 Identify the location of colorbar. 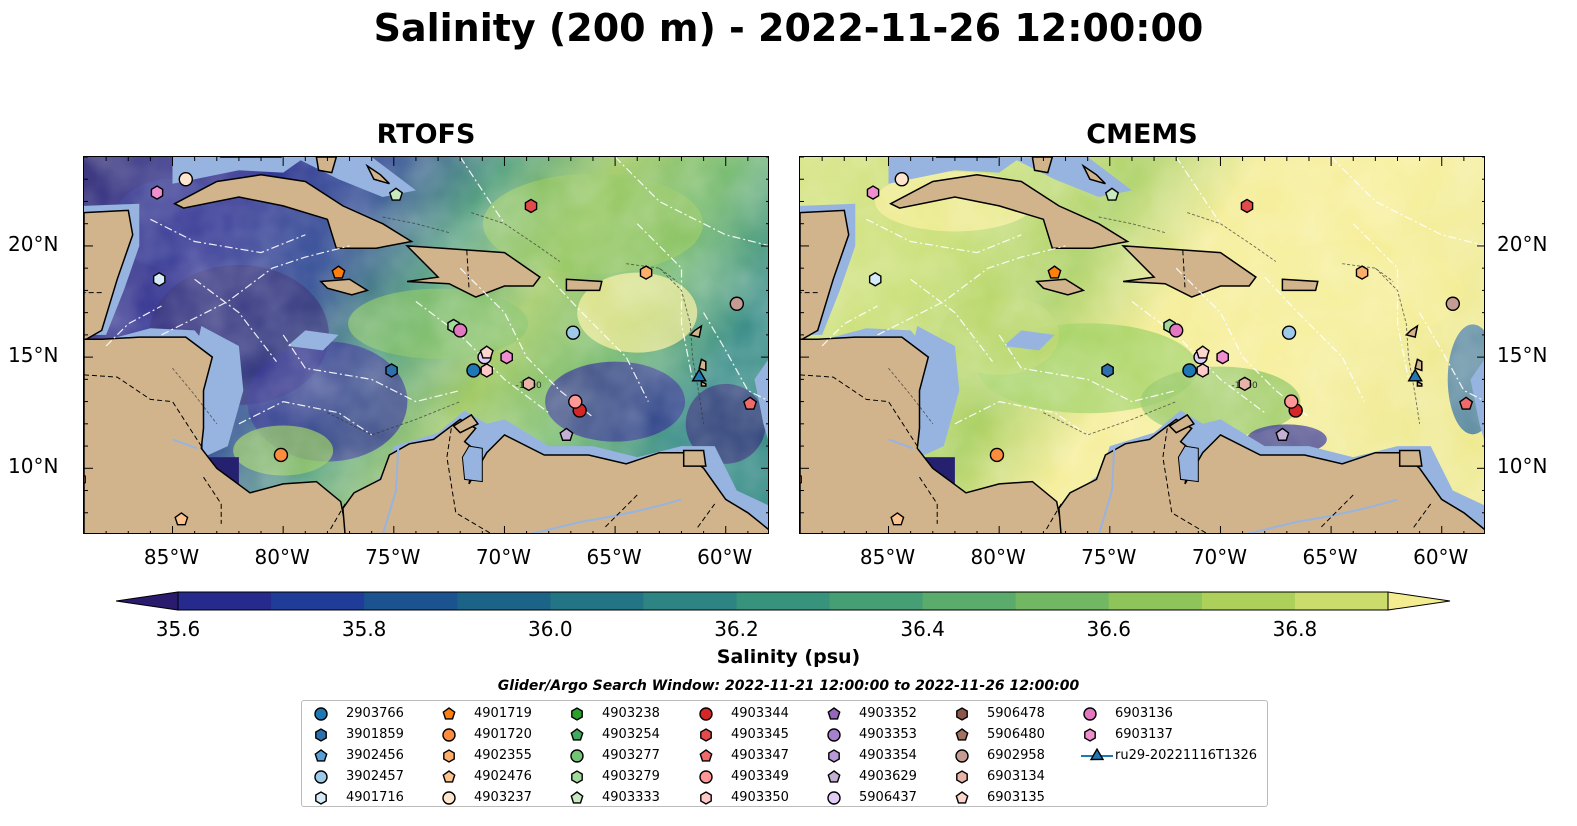
(783, 601).